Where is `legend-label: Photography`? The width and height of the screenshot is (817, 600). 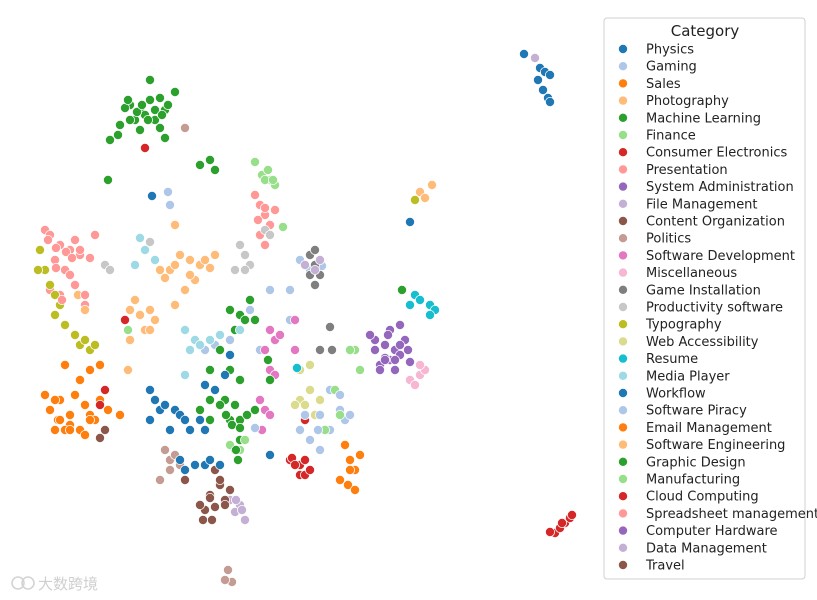
legend-label: Photography is located at coordinates (687, 101).